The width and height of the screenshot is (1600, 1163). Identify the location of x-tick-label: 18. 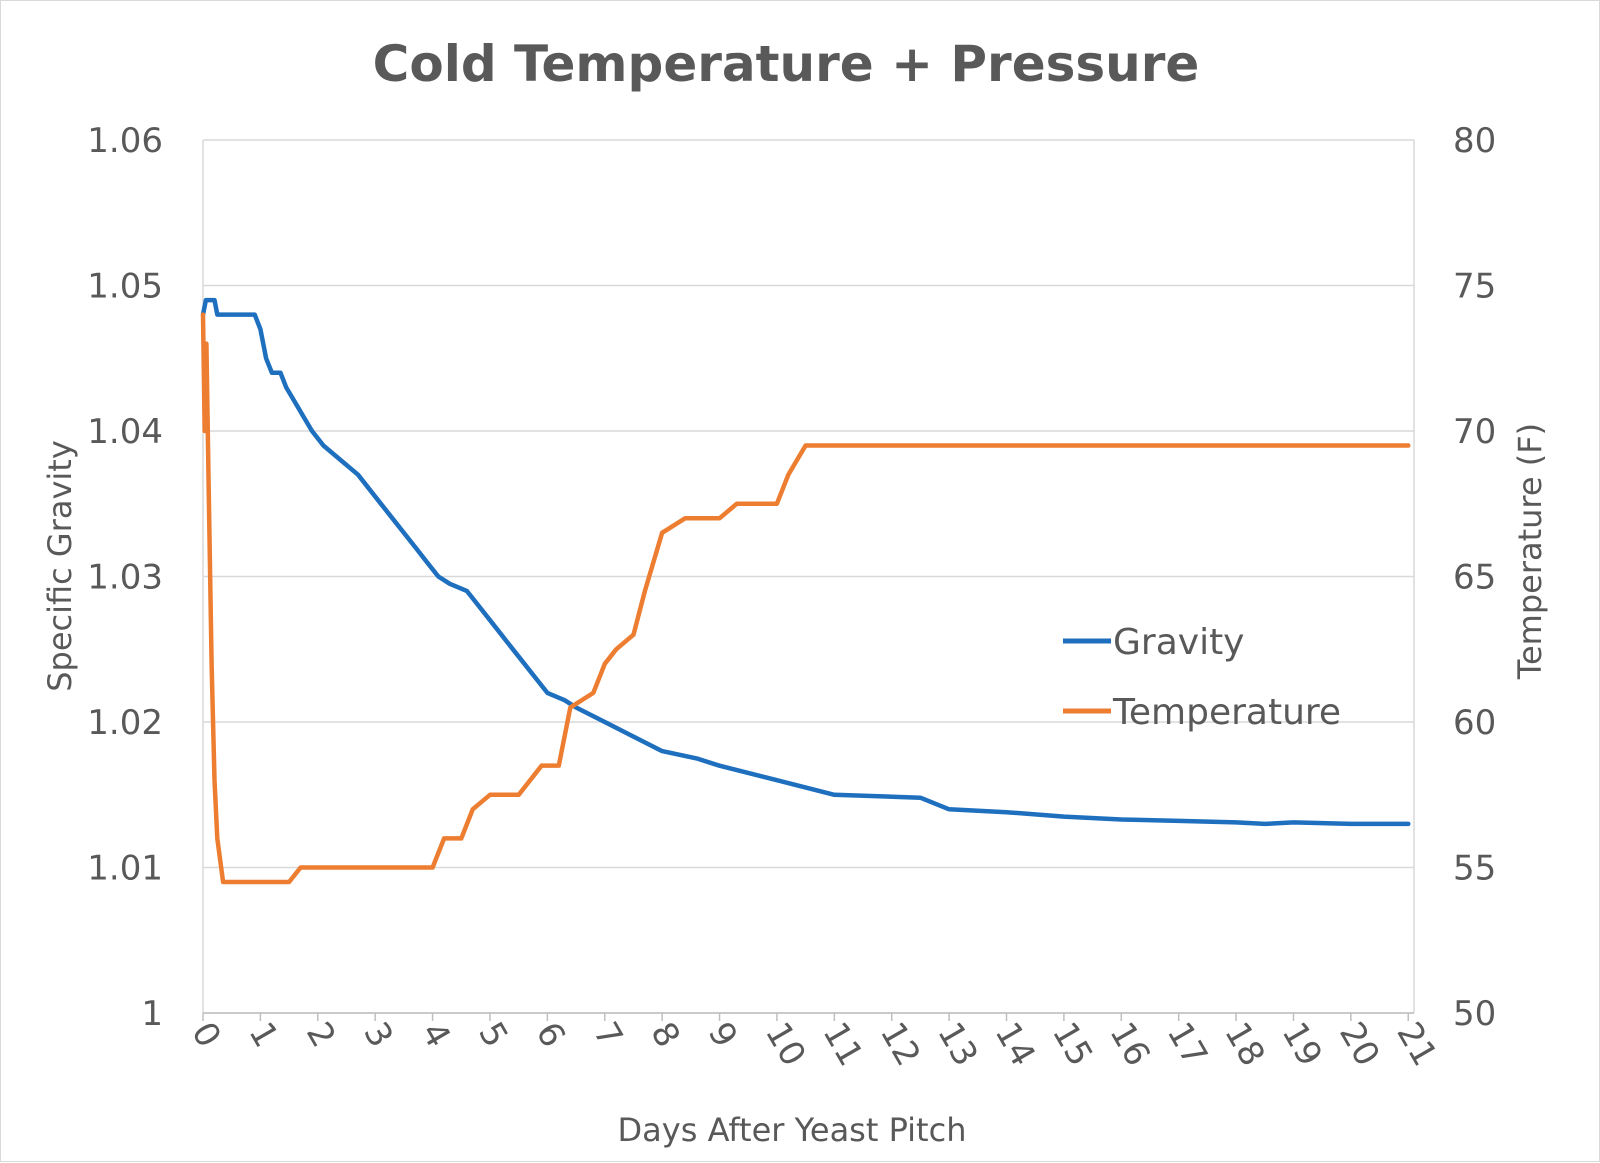
(1244, 1044).